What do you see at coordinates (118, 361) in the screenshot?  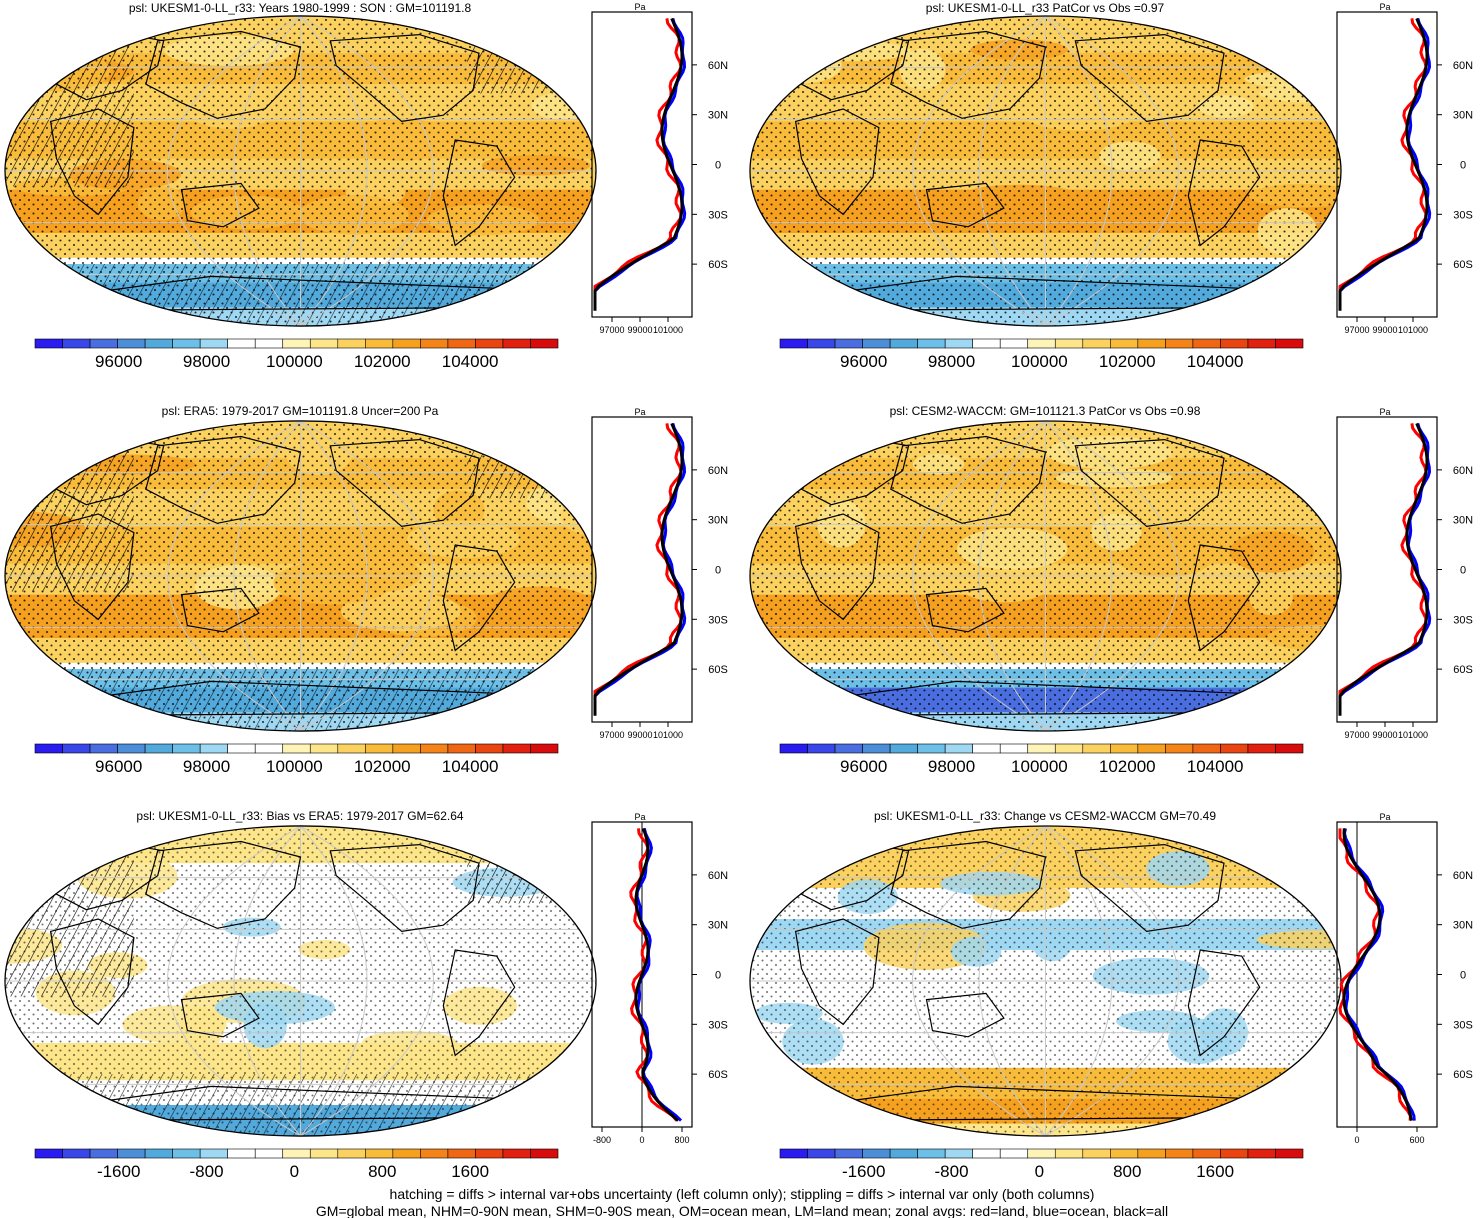 I see `colorbar-tick-label: 96000` at bounding box center [118, 361].